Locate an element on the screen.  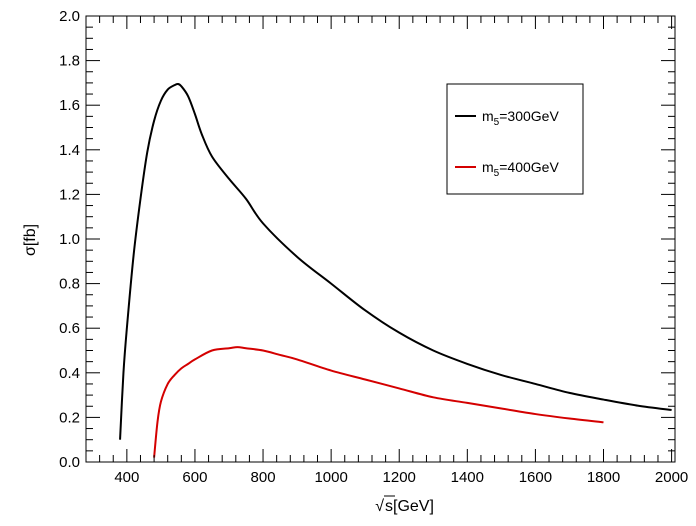
x-tick-label: 1000 is located at coordinates (330, 477).